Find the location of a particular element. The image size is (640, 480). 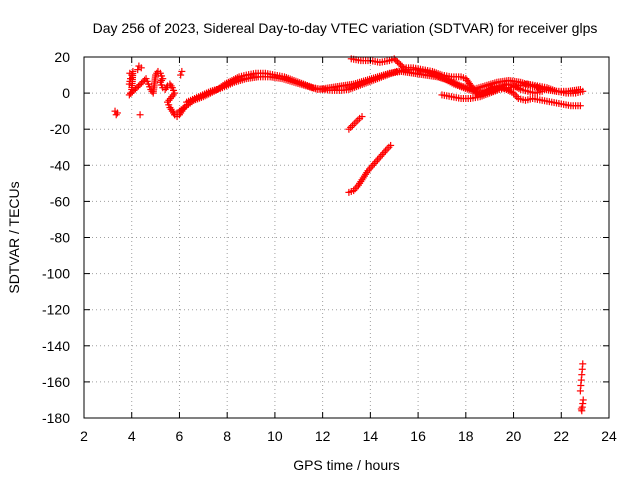

x-axis-label: GPS time / hours is located at coordinates (346, 465).